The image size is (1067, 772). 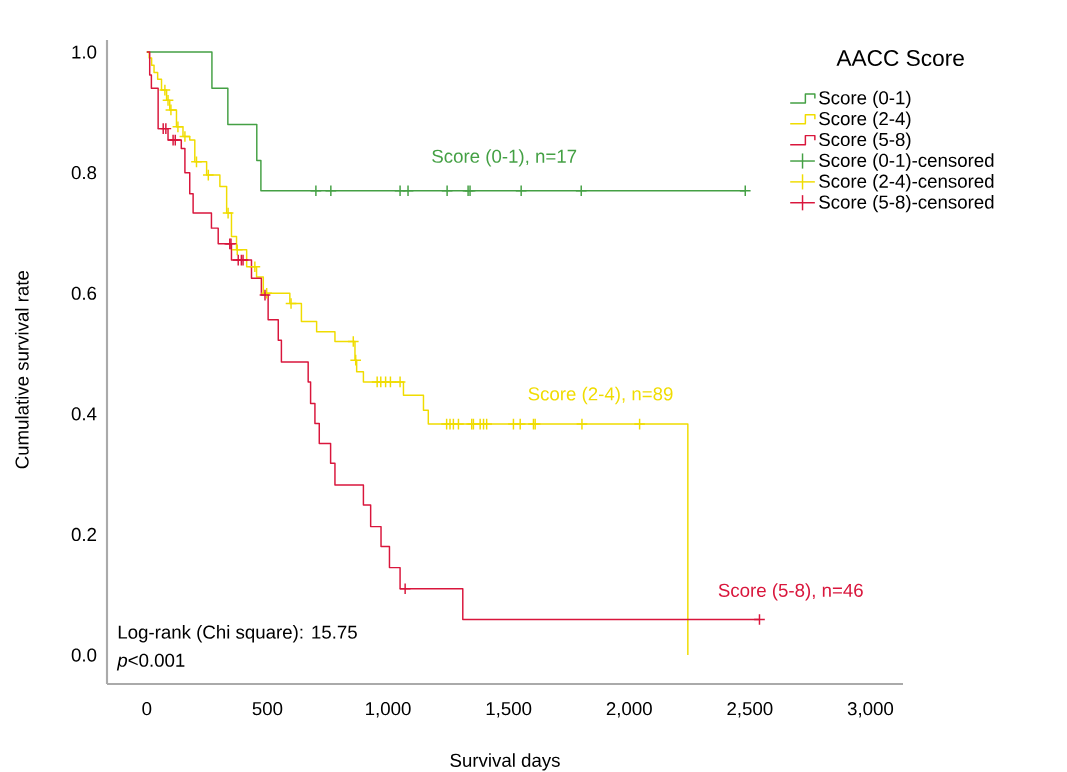 I want to click on x-tick-label: 500, so click(x=267, y=709).